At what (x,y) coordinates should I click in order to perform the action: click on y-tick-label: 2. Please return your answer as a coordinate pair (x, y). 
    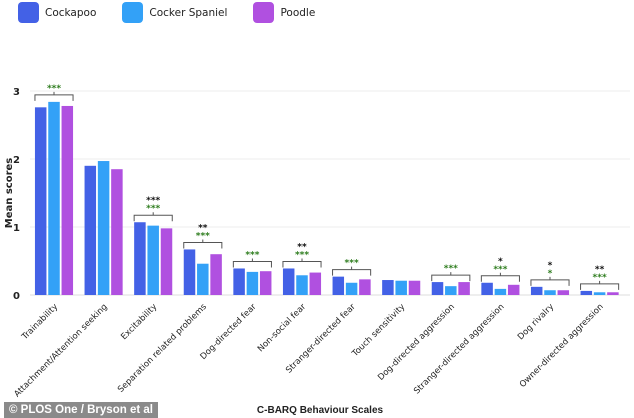
    Looking at the image, I should click on (16, 160).